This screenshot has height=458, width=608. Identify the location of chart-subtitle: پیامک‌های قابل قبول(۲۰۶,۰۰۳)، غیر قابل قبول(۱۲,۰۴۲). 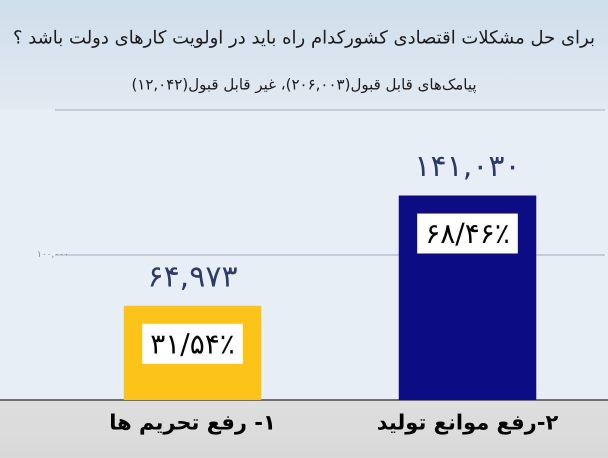
(304, 85).